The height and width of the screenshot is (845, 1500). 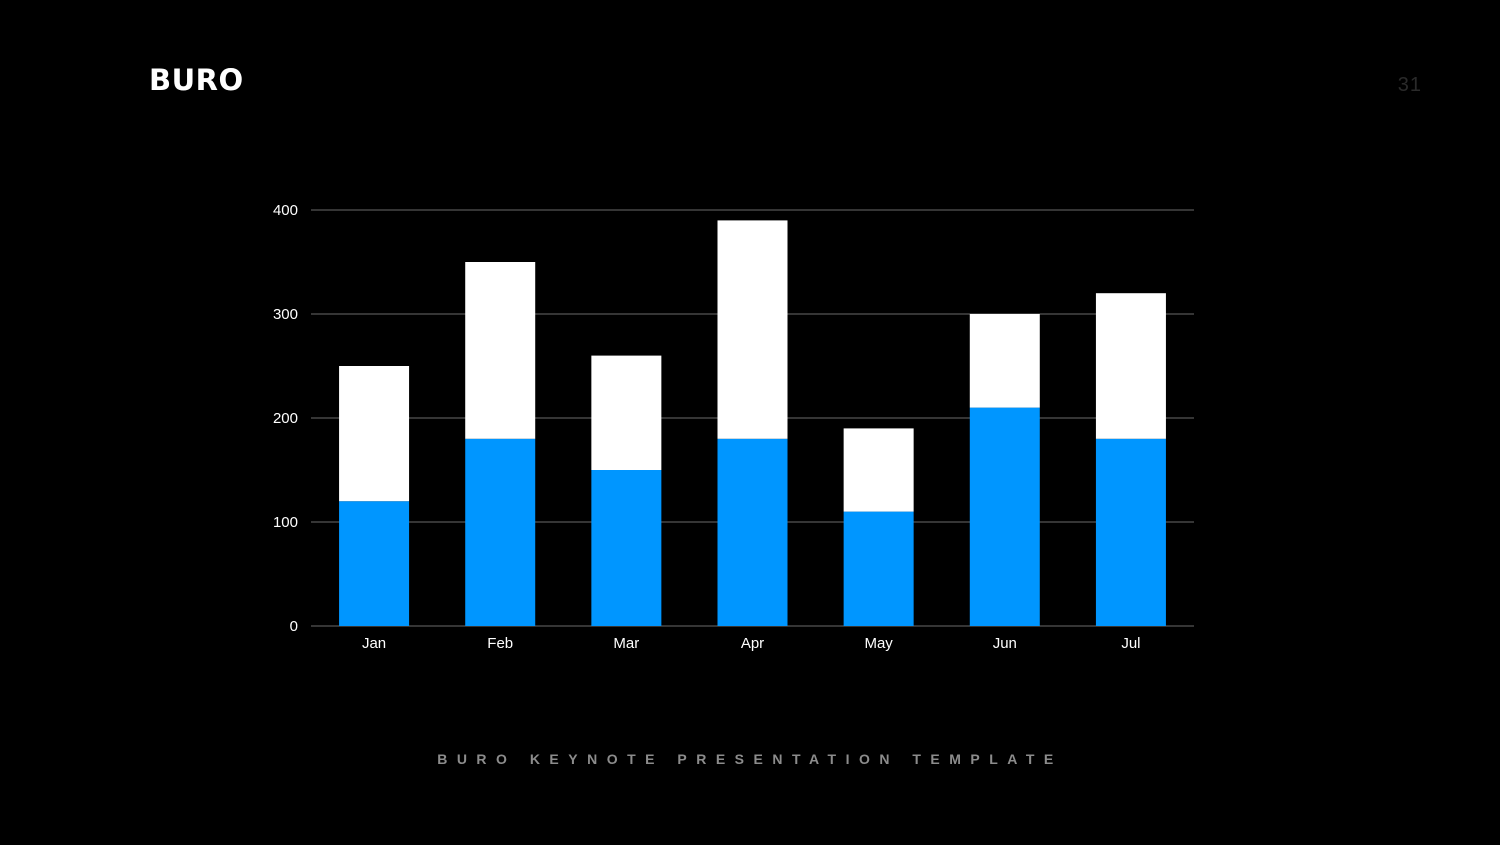 I want to click on x-tick-label: Jul, so click(x=1130, y=643).